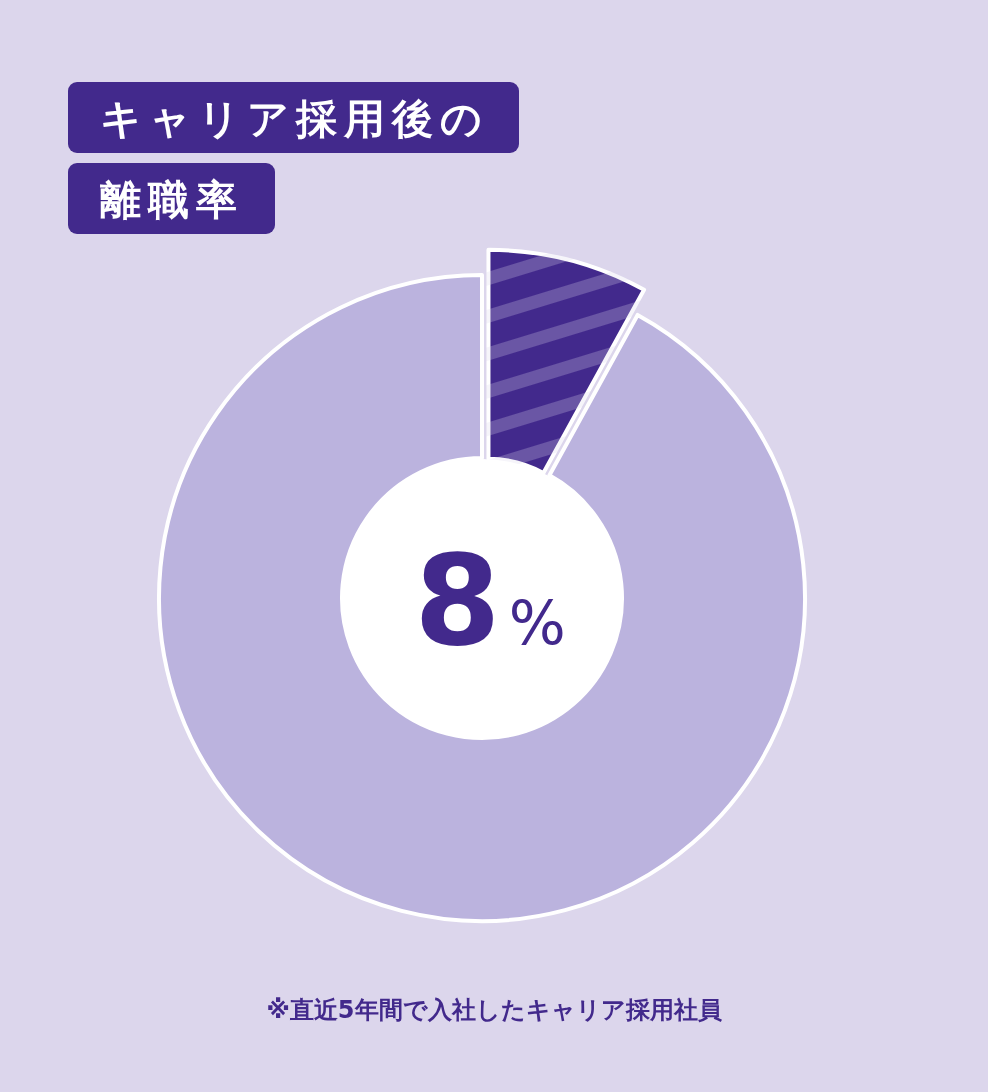 The height and width of the screenshot is (1092, 988). I want to click on chart-title: キャリア採用後の離職率, so click(294, 159).